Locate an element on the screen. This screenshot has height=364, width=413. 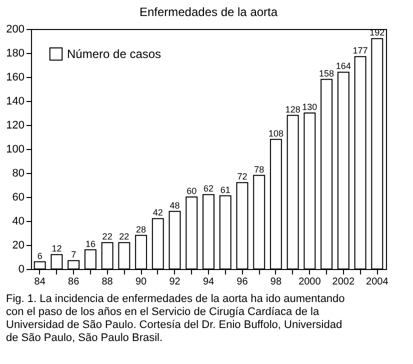
y-tick-label: 80 is located at coordinates (18, 174).